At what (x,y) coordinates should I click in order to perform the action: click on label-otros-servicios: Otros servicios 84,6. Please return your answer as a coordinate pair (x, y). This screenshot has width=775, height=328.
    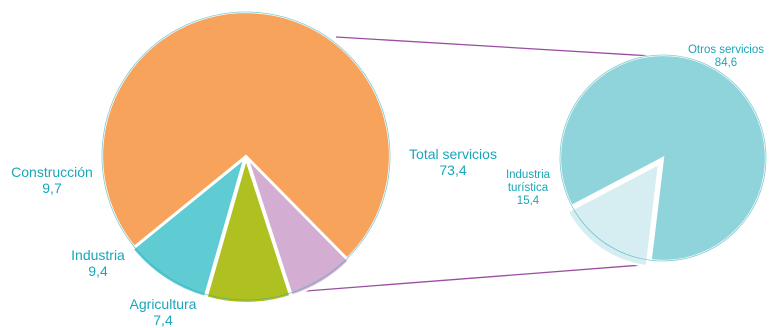
    Looking at the image, I should click on (726, 57).